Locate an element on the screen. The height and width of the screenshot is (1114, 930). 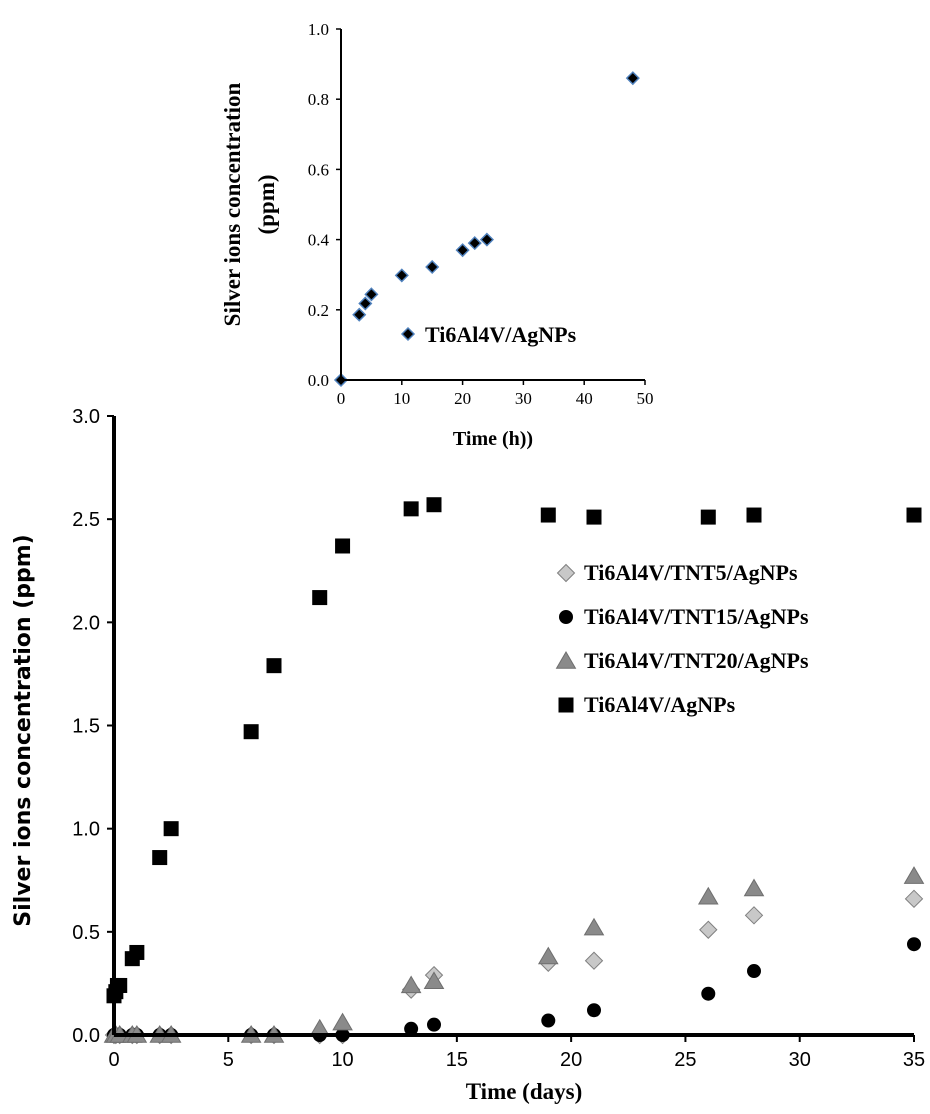
main-x-tick-label: 25 is located at coordinates (685, 1060).